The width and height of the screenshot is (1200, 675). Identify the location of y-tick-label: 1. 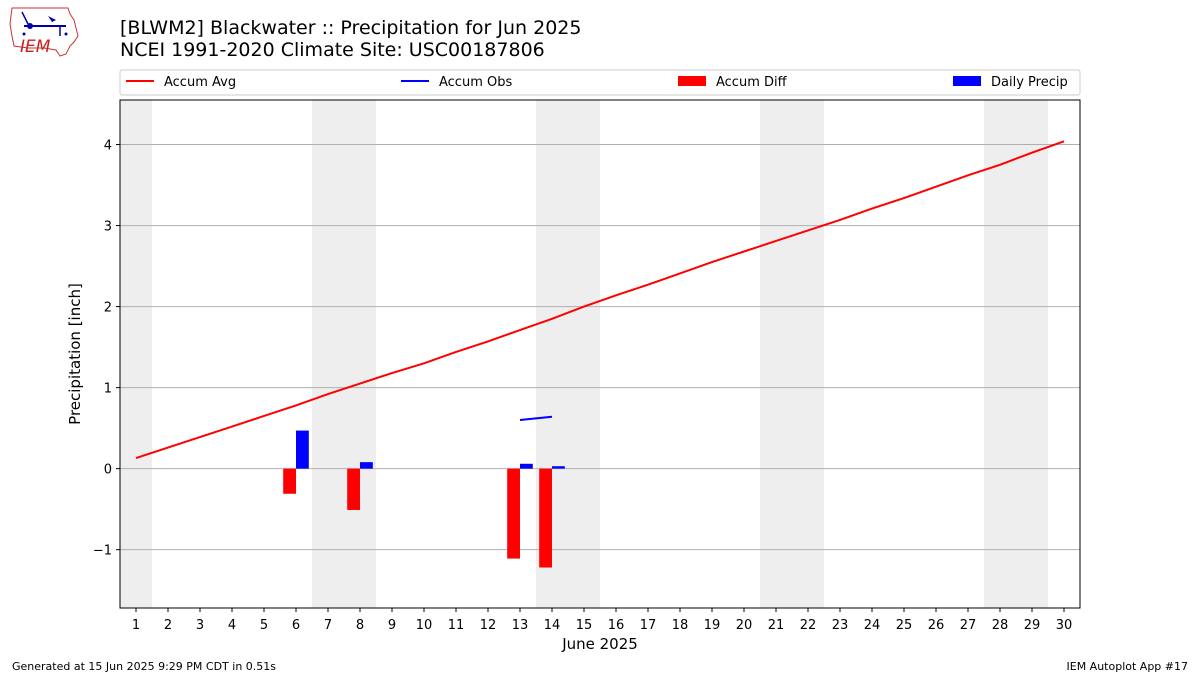
(108, 389).